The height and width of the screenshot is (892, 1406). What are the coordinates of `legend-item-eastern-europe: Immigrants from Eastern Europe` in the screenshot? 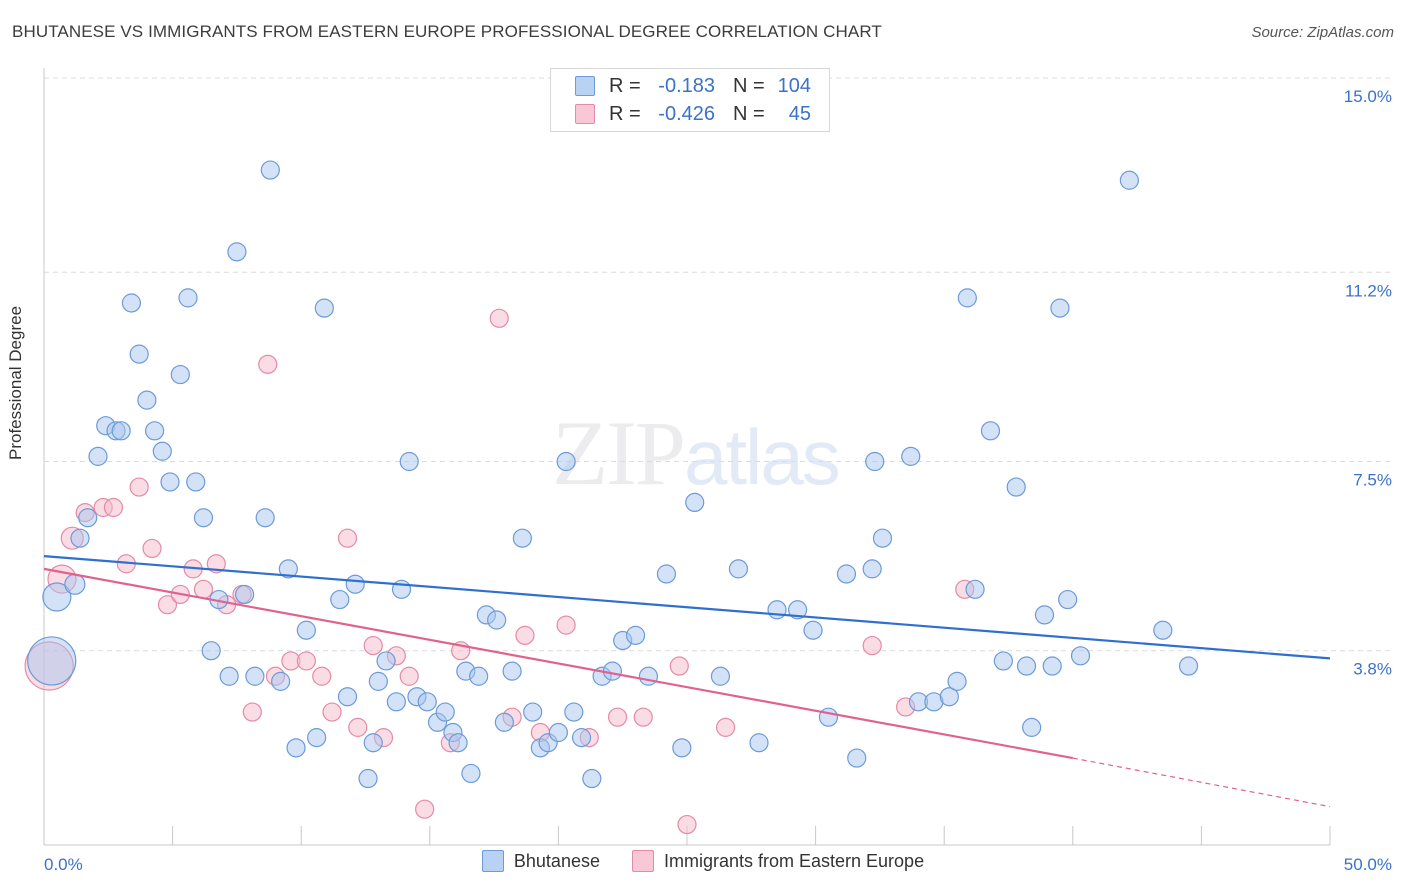 It's located at (778, 861).